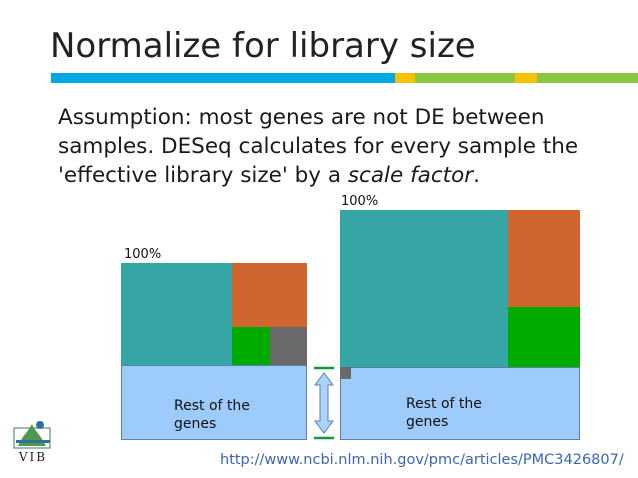  Describe the element at coordinates (32, 435) in the screenshot. I see `vib-logo-icon` at that location.